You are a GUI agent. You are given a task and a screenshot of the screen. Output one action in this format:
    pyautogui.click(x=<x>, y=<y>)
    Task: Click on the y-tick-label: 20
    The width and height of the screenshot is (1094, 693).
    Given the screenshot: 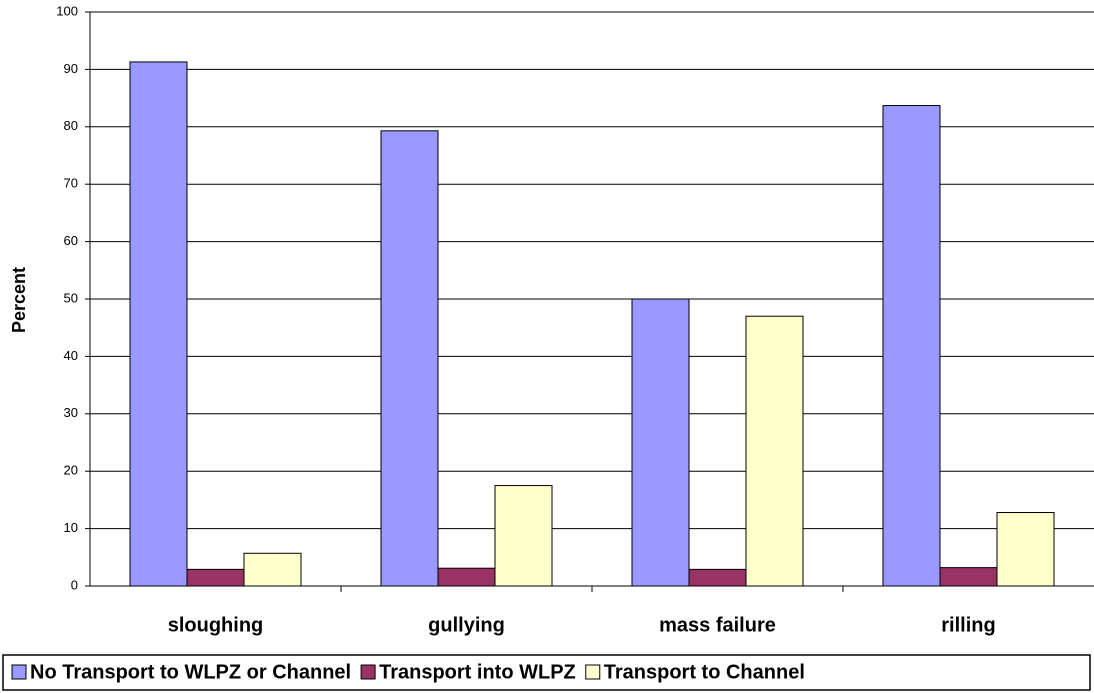 What is the action you would take?
    pyautogui.click(x=71, y=470)
    